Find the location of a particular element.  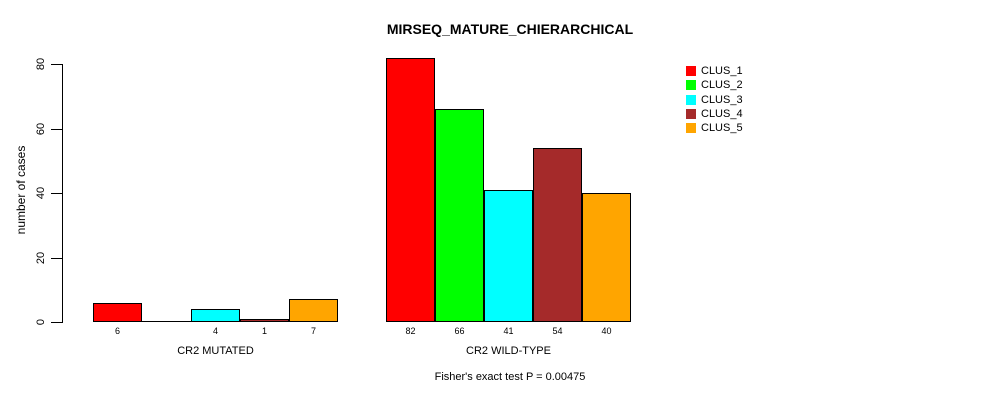

x-axis-category-label: CR2 WILD-TYPE is located at coordinates (508, 351).